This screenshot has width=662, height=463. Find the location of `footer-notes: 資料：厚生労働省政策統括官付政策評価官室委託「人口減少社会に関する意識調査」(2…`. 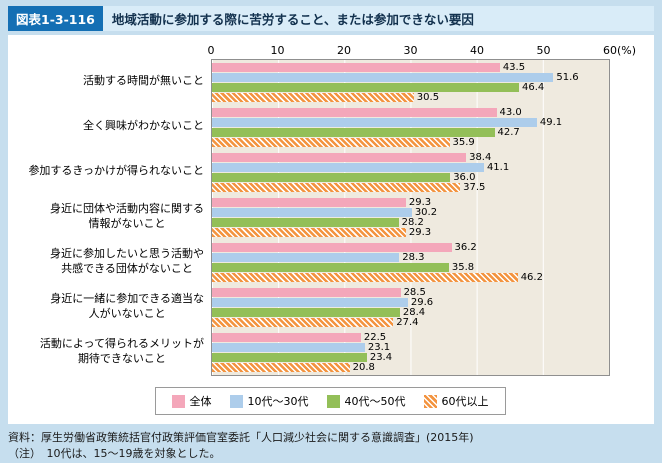

footer-notes: 資料：厚生労働省政策統括官付政策評価官室委託「人口減少社会に関する意識調査」(2… is located at coordinates (331, 446).